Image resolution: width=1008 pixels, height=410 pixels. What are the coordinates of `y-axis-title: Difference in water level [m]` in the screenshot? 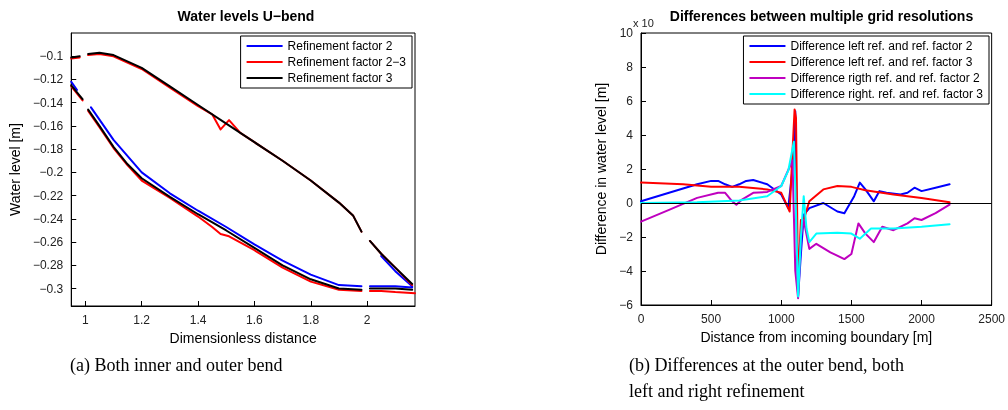 It's located at (601, 169).